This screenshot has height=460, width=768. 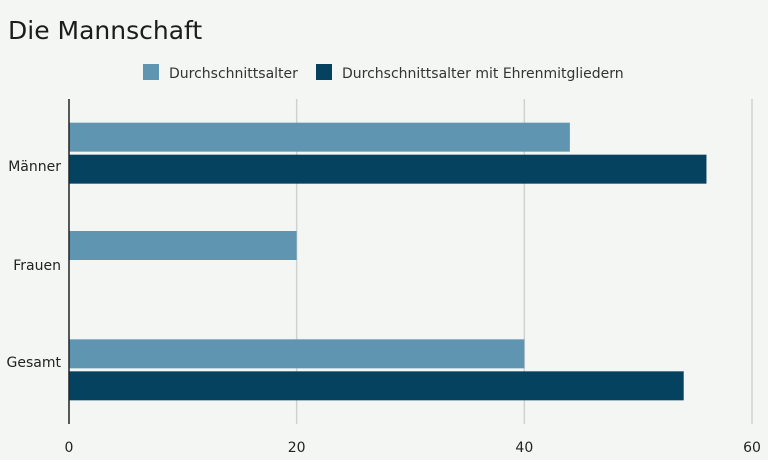 I want to click on x-tick-label-40: 40, so click(x=524, y=448).